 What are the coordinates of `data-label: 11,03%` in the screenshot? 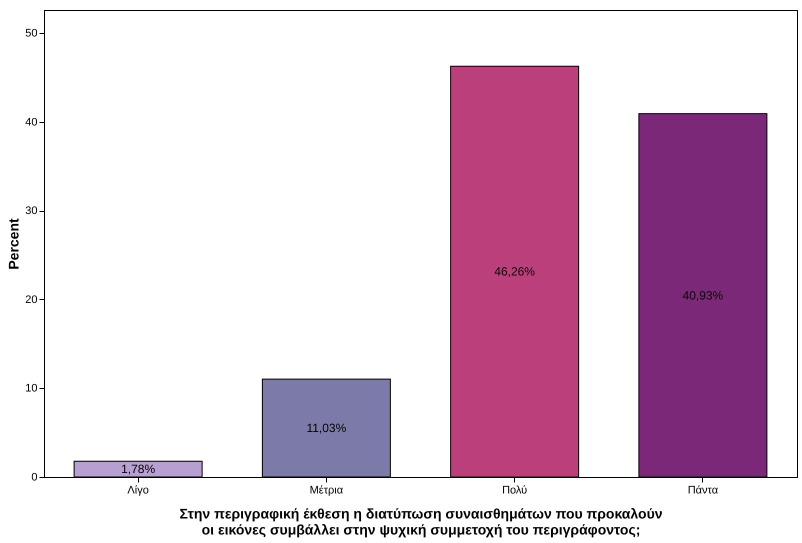 It's located at (326, 428).